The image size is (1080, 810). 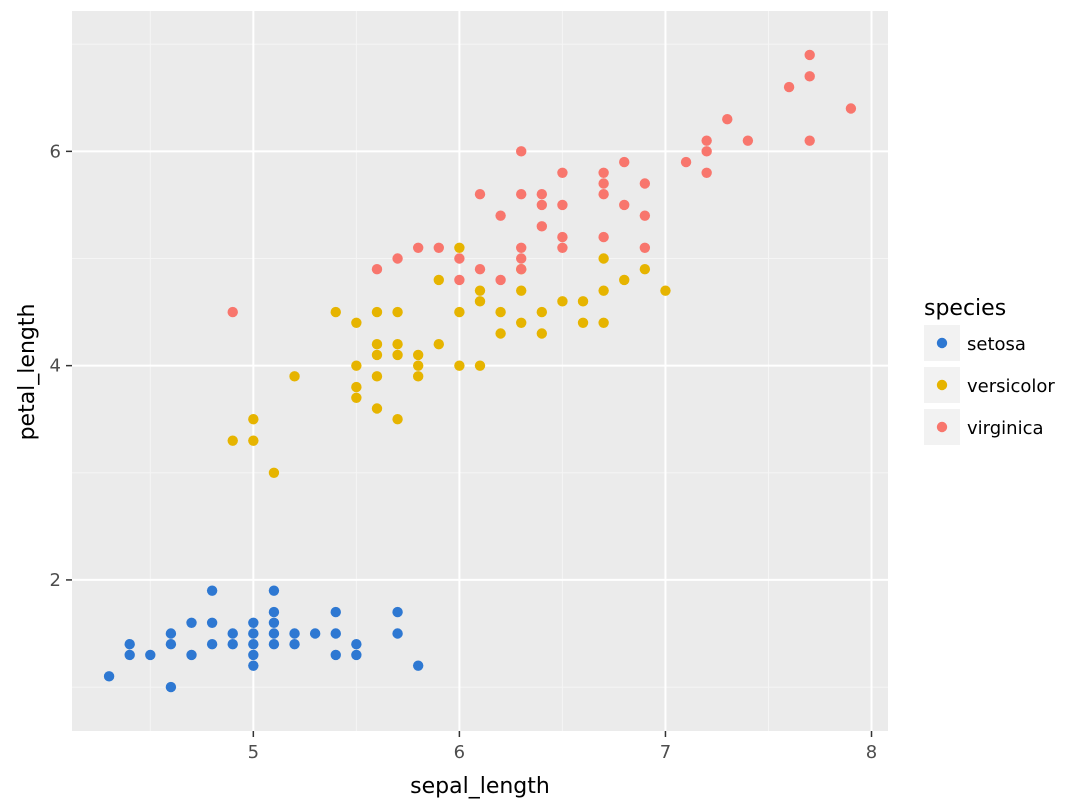 I want to click on legend-title: species, so click(x=965, y=308).